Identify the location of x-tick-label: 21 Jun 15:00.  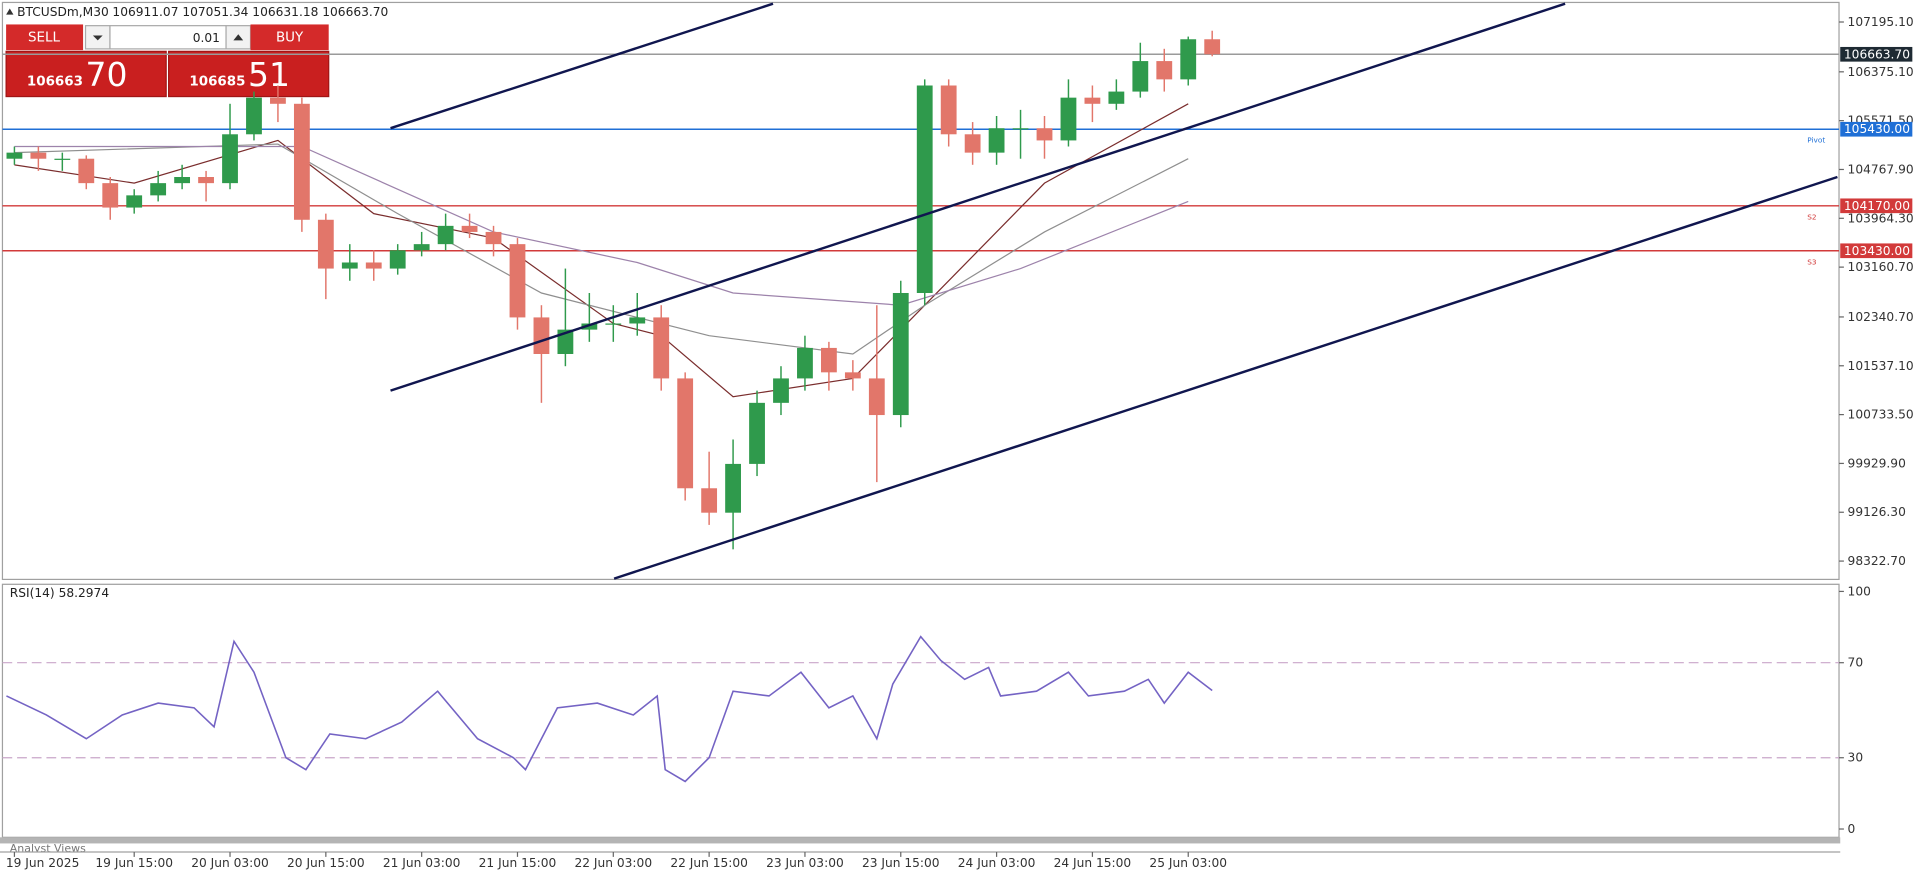
(518, 863).